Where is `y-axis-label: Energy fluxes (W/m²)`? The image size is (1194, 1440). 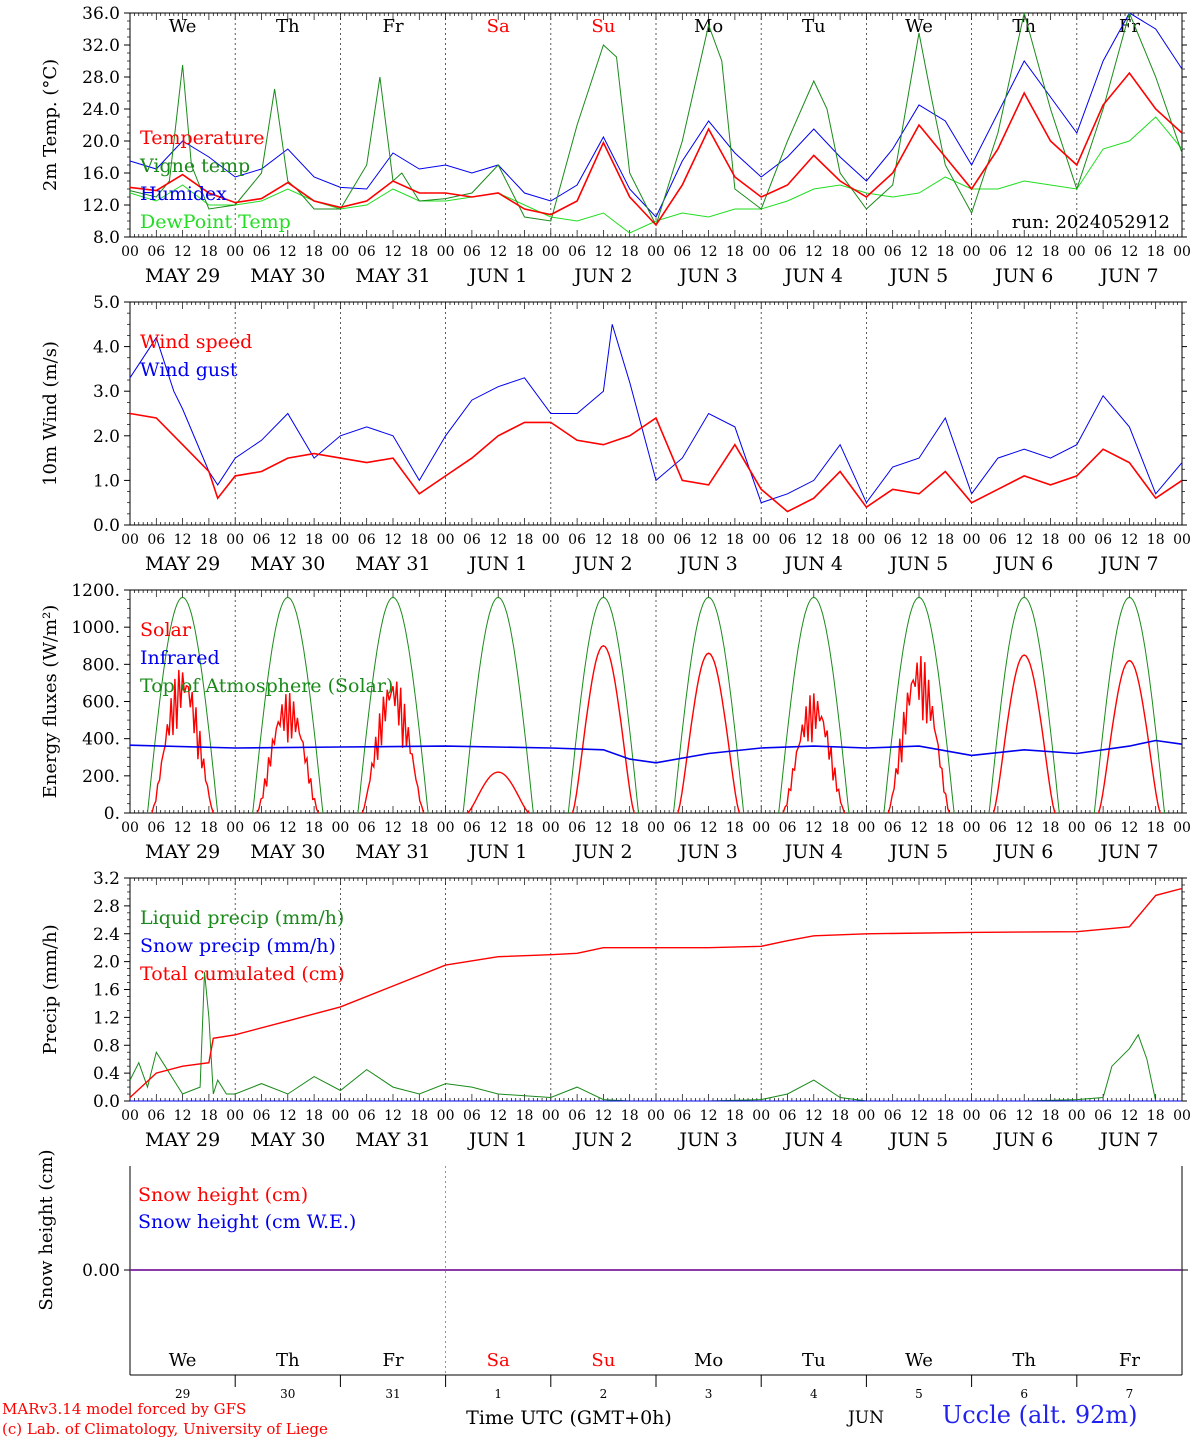 y-axis-label: Energy fluxes (W/m²) is located at coordinates (50, 702).